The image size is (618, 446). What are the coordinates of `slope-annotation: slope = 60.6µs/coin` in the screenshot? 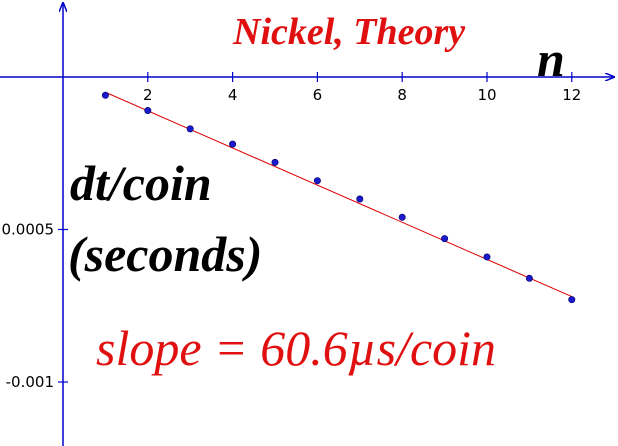 It's located at (296, 348).